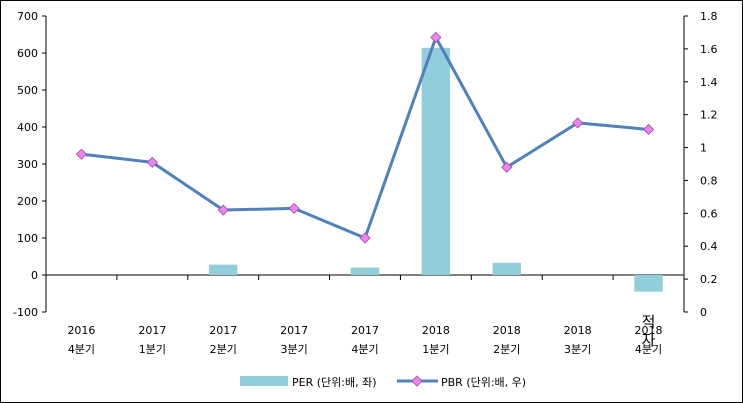  Describe the element at coordinates (34, 275) in the screenshot. I see `left-tick-label: 0` at that location.